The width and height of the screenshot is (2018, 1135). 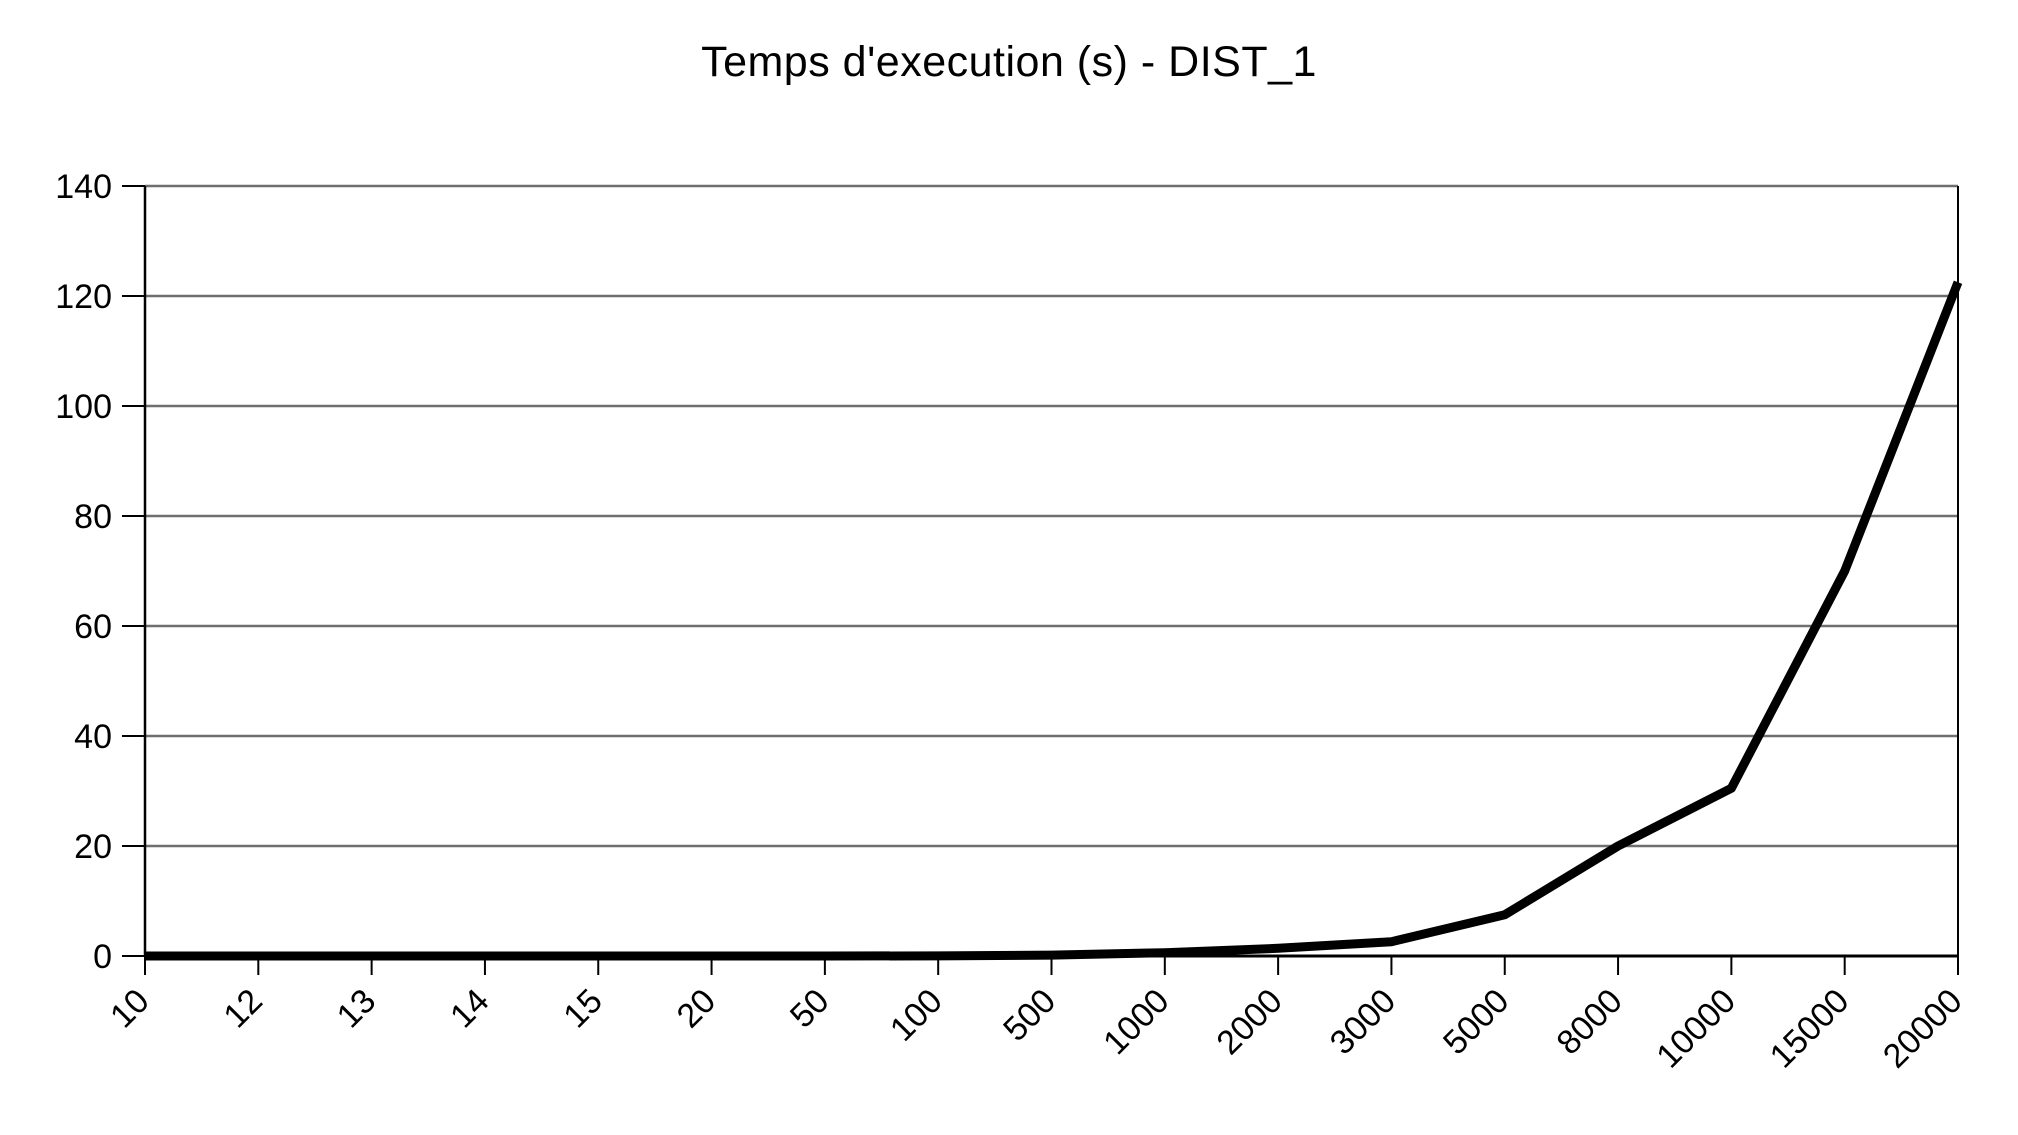 What do you see at coordinates (1696, 1029) in the screenshot?
I see `x-tick-label: 10000` at bounding box center [1696, 1029].